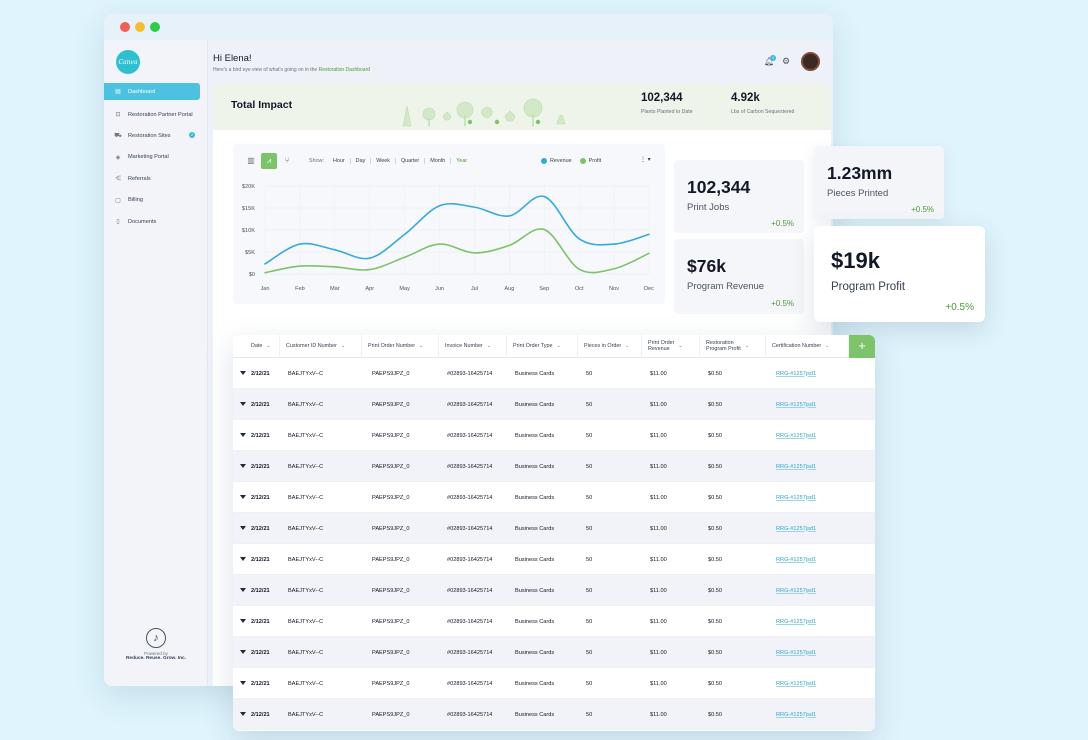  What do you see at coordinates (344, 70) in the screenshot?
I see `restoration-dashboard-link: Restoration Dashboard` at bounding box center [344, 70].